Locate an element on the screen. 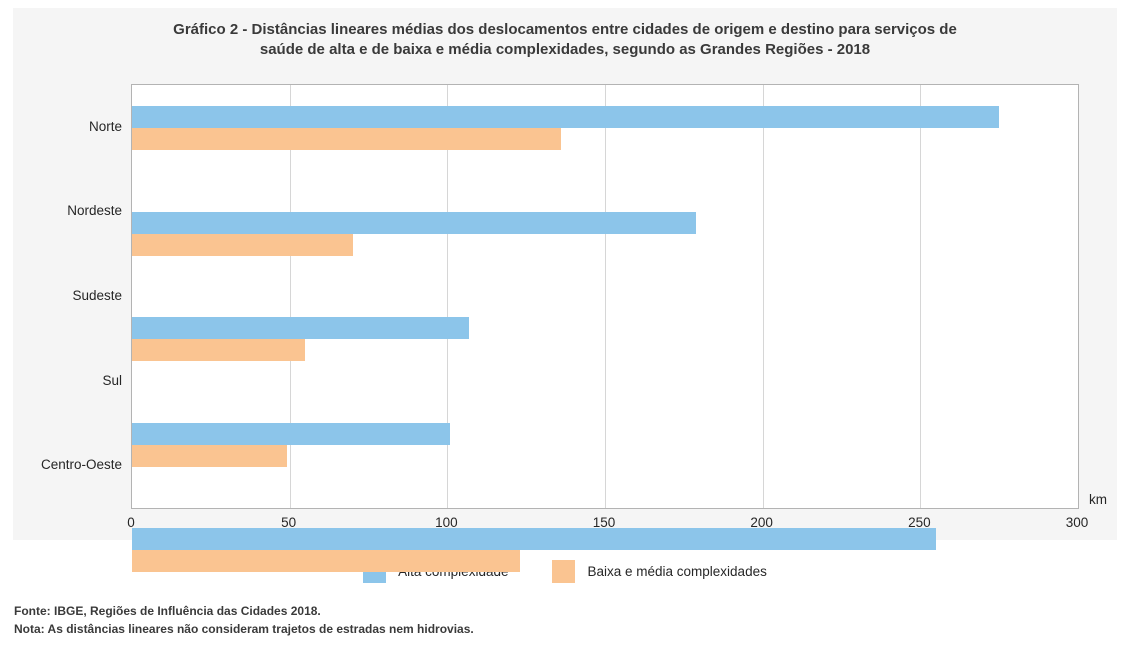  x-tick-label: 300 is located at coordinates (1077, 522).